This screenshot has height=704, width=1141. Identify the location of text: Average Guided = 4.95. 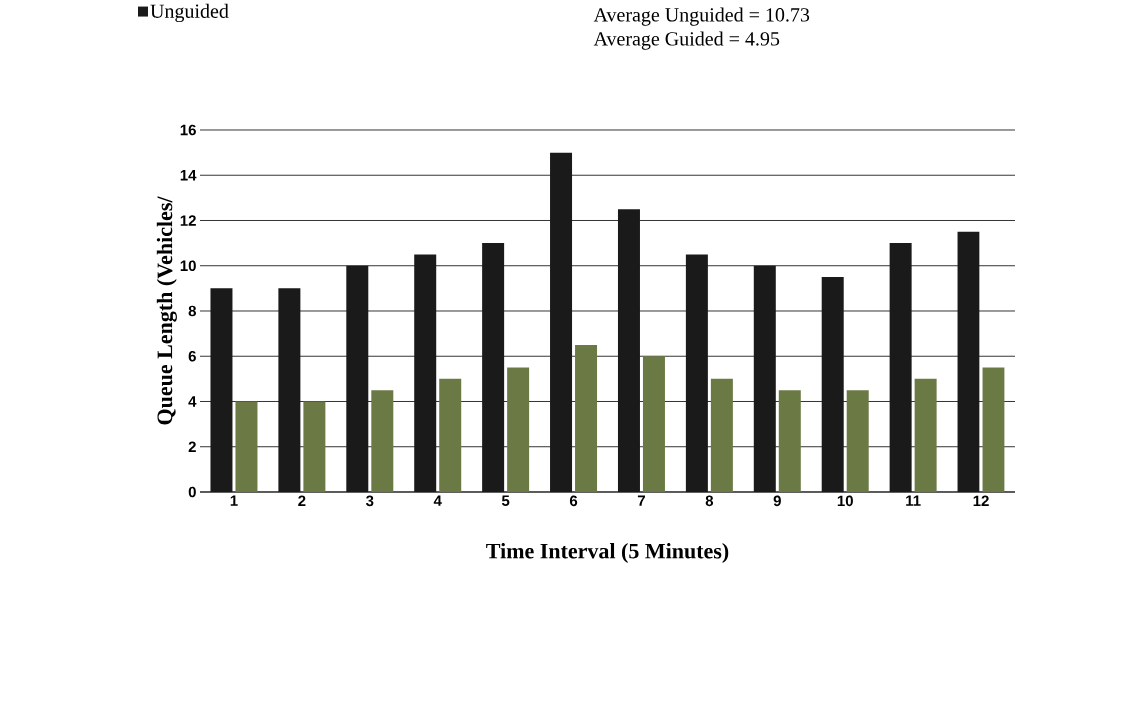
(686, 40).